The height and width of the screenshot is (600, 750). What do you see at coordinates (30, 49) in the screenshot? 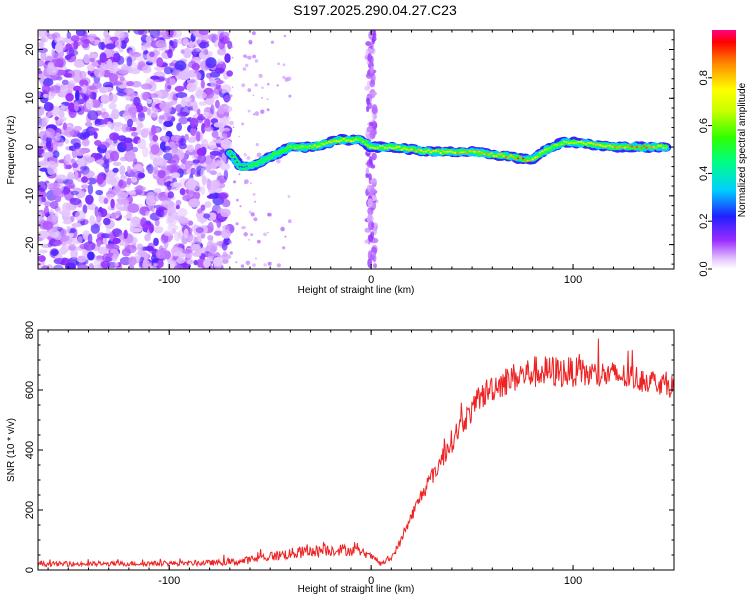
I see `spectrogram-y-tick-label: 20` at bounding box center [30, 49].